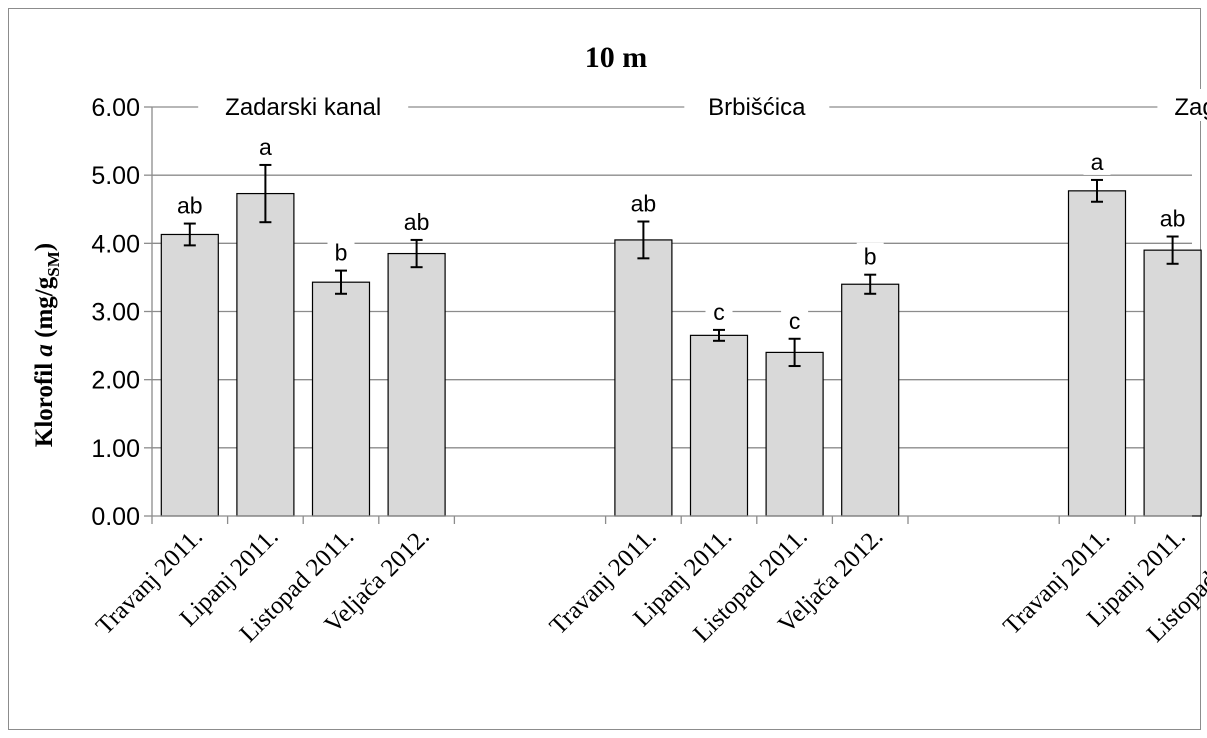 The height and width of the screenshot is (738, 1207). What do you see at coordinates (115, 176) in the screenshot?
I see `y-tick-label-5: 5.00` at bounding box center [115, 176].